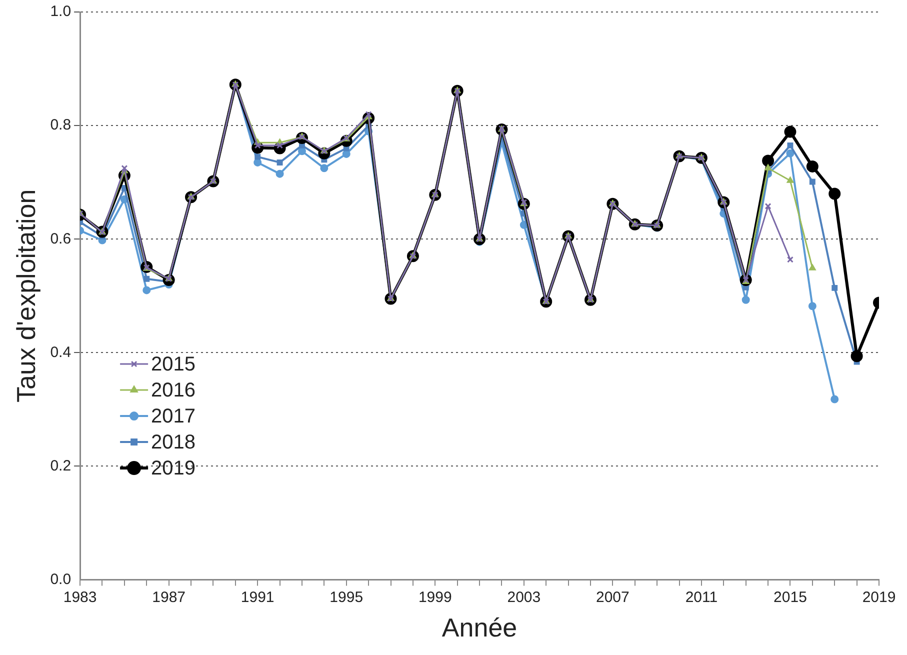  Describe the element at coordinates (480, 627) in the screenshot. I see `x-axis-title: Année` at that location.